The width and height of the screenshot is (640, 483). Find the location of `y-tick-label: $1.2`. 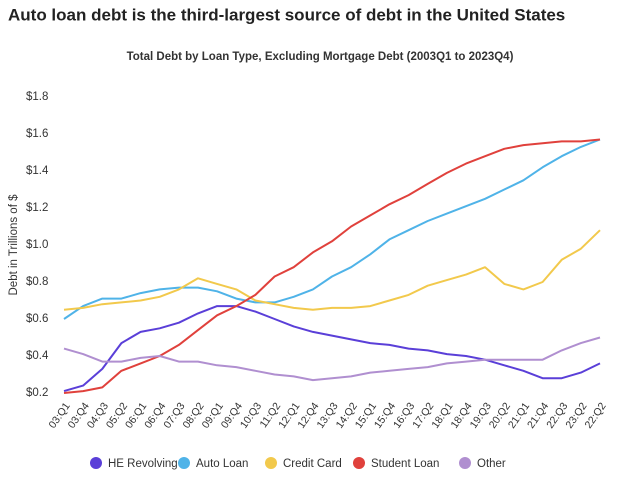

y-tick-label: $1.2 is located at coordinates (37, 208).